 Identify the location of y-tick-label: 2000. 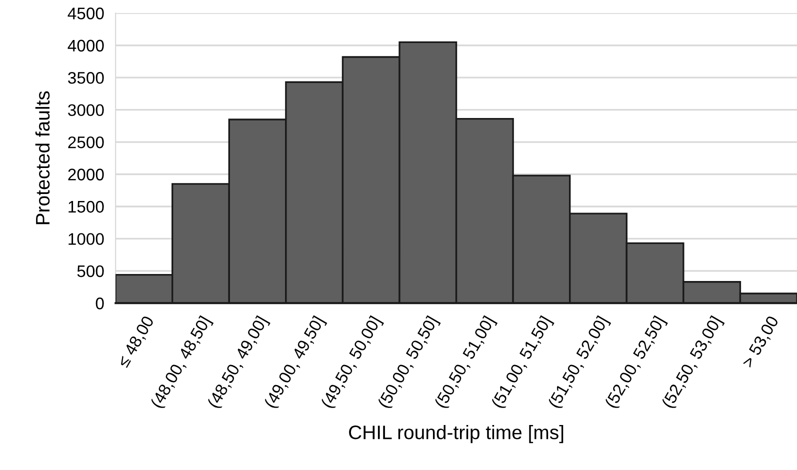
(86, 174).